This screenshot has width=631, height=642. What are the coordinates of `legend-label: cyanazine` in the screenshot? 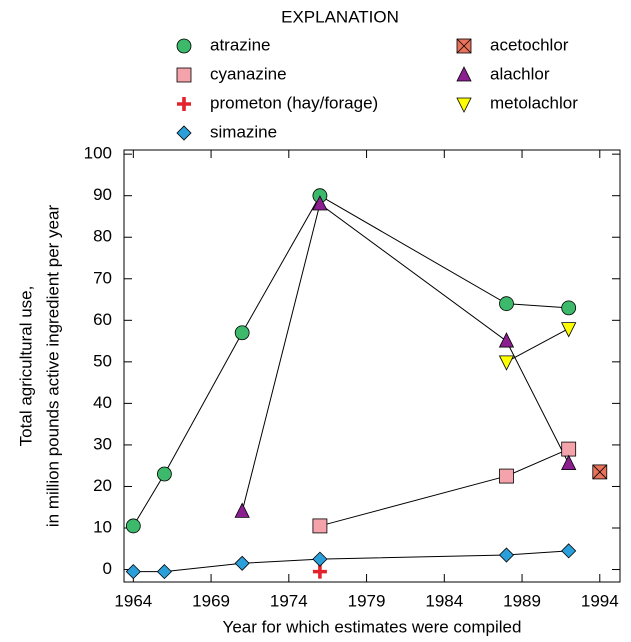 It's located at (248, 73).